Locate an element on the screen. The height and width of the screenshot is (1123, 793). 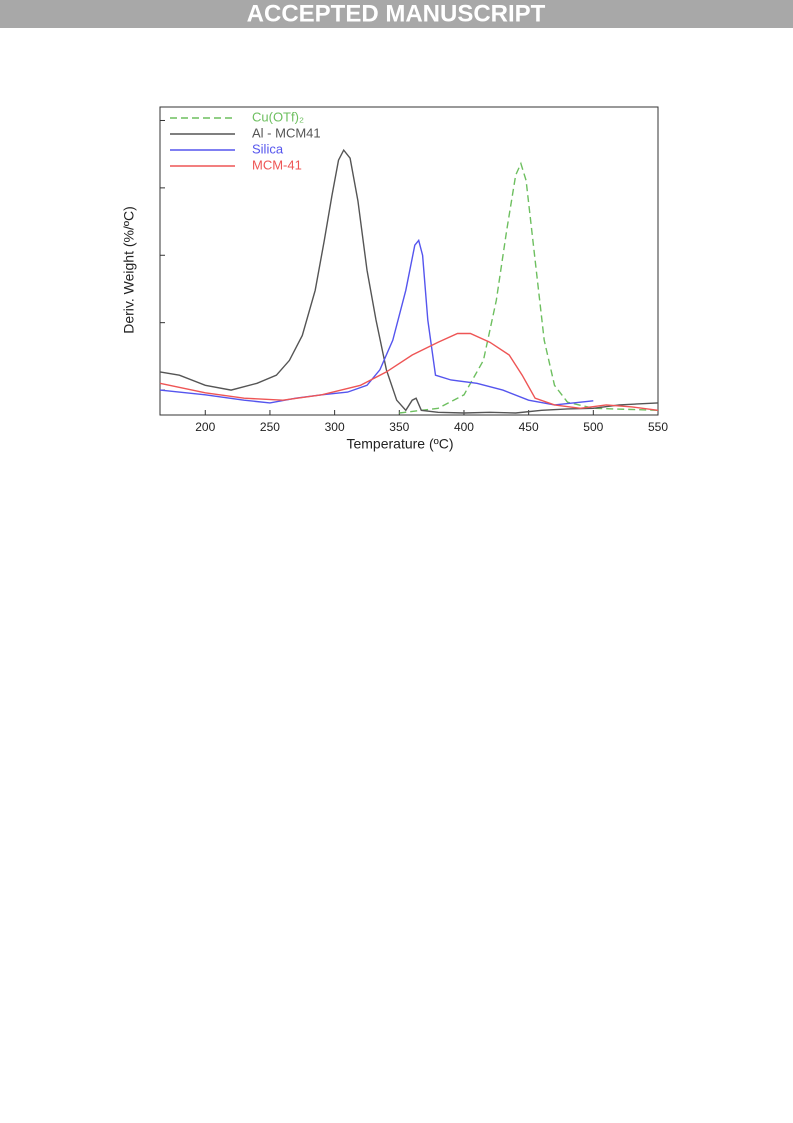
y-axis-label: Deriv. Weight (%/ºC) is located at coordinates (129, 270).